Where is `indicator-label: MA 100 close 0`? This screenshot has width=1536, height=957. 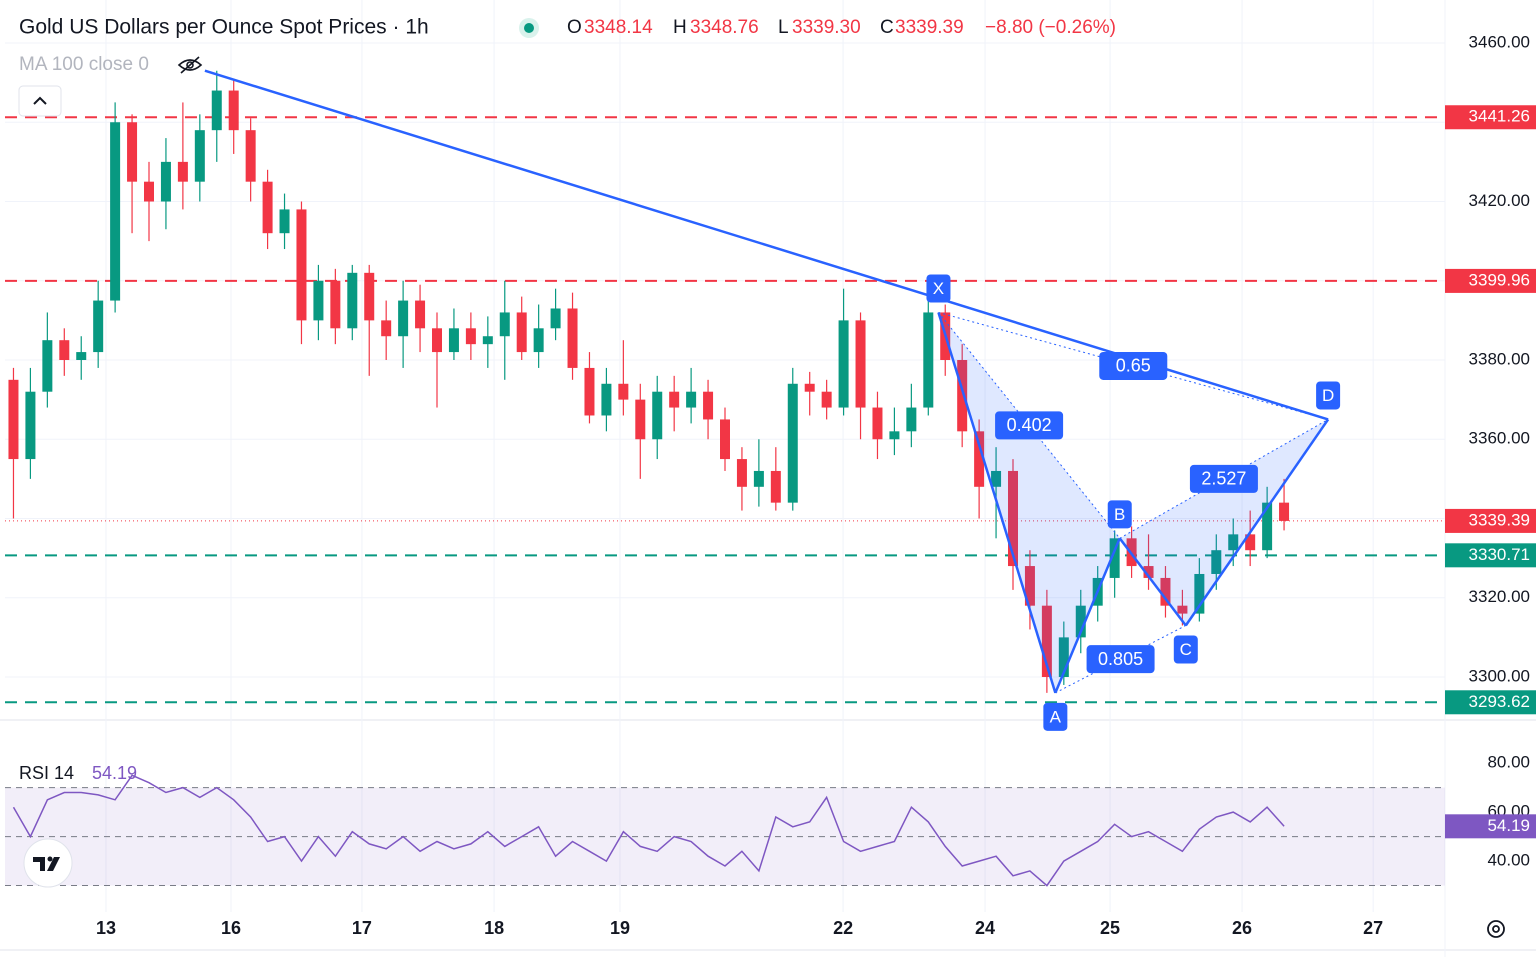 indicator-label: MA 100 close 0 is located at coordinates (84, 64).